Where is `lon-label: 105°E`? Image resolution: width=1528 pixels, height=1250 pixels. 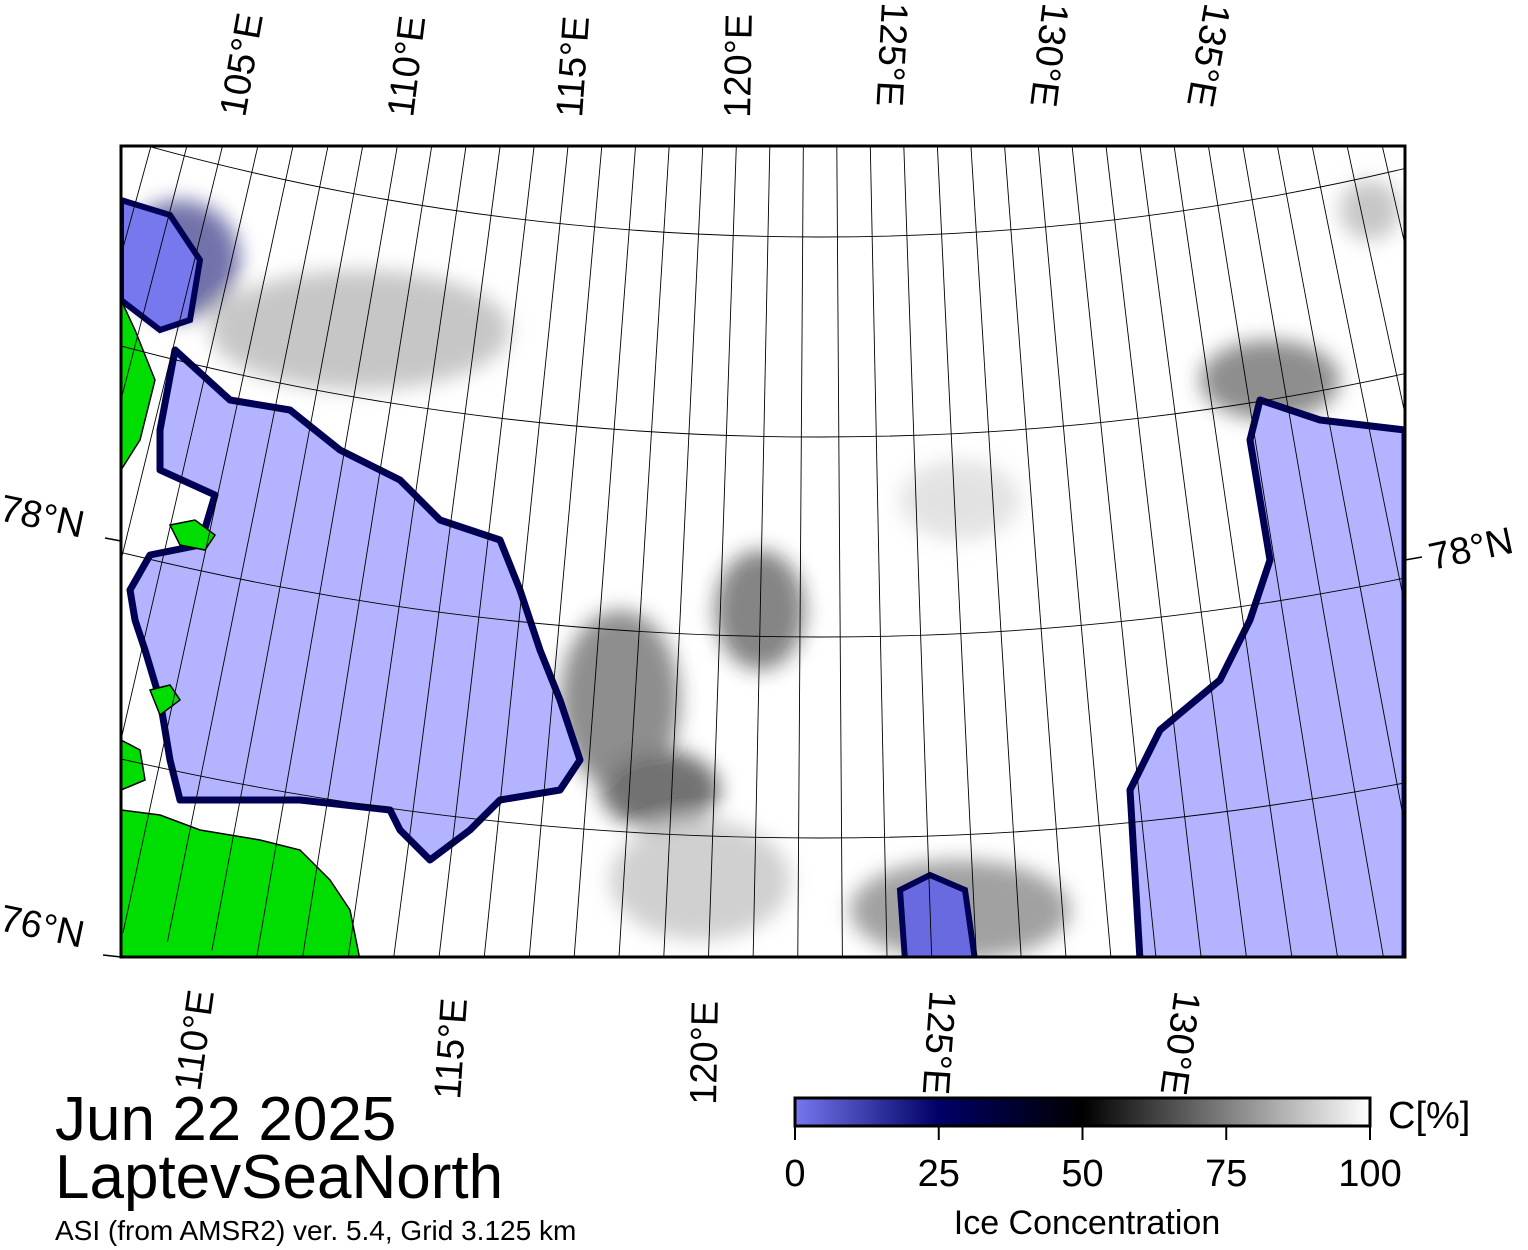 lon-label: 105°E is located at coordinates (242, 65).